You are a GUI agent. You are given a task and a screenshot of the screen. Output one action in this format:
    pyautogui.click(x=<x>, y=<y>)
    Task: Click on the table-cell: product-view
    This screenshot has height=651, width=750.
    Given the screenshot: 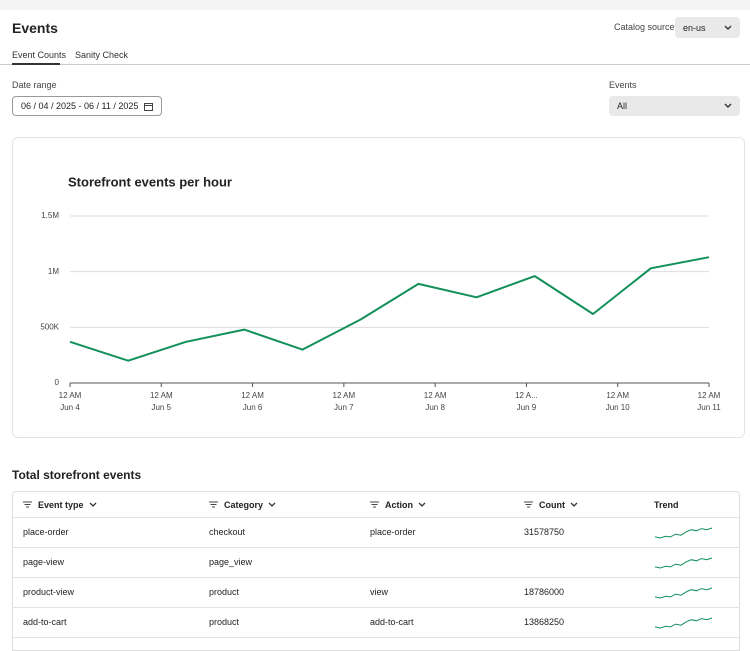 What is the action you would take?
    pyautogui.click(x=48, y=592)
    